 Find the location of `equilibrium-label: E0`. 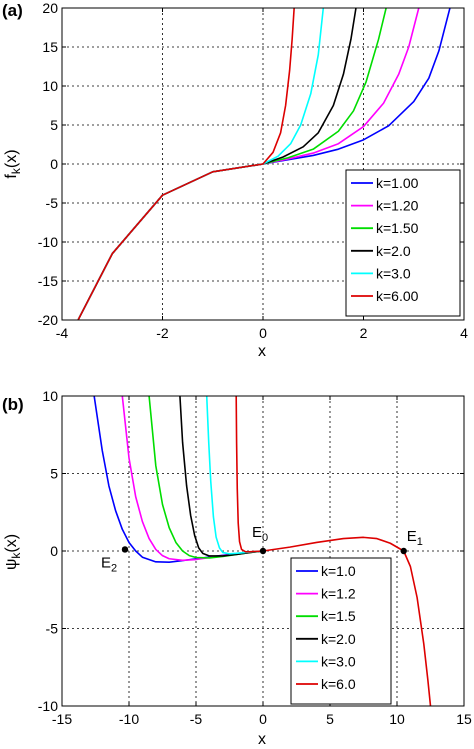

equilibrium-label: E0 is located at coordinates (260, 534).